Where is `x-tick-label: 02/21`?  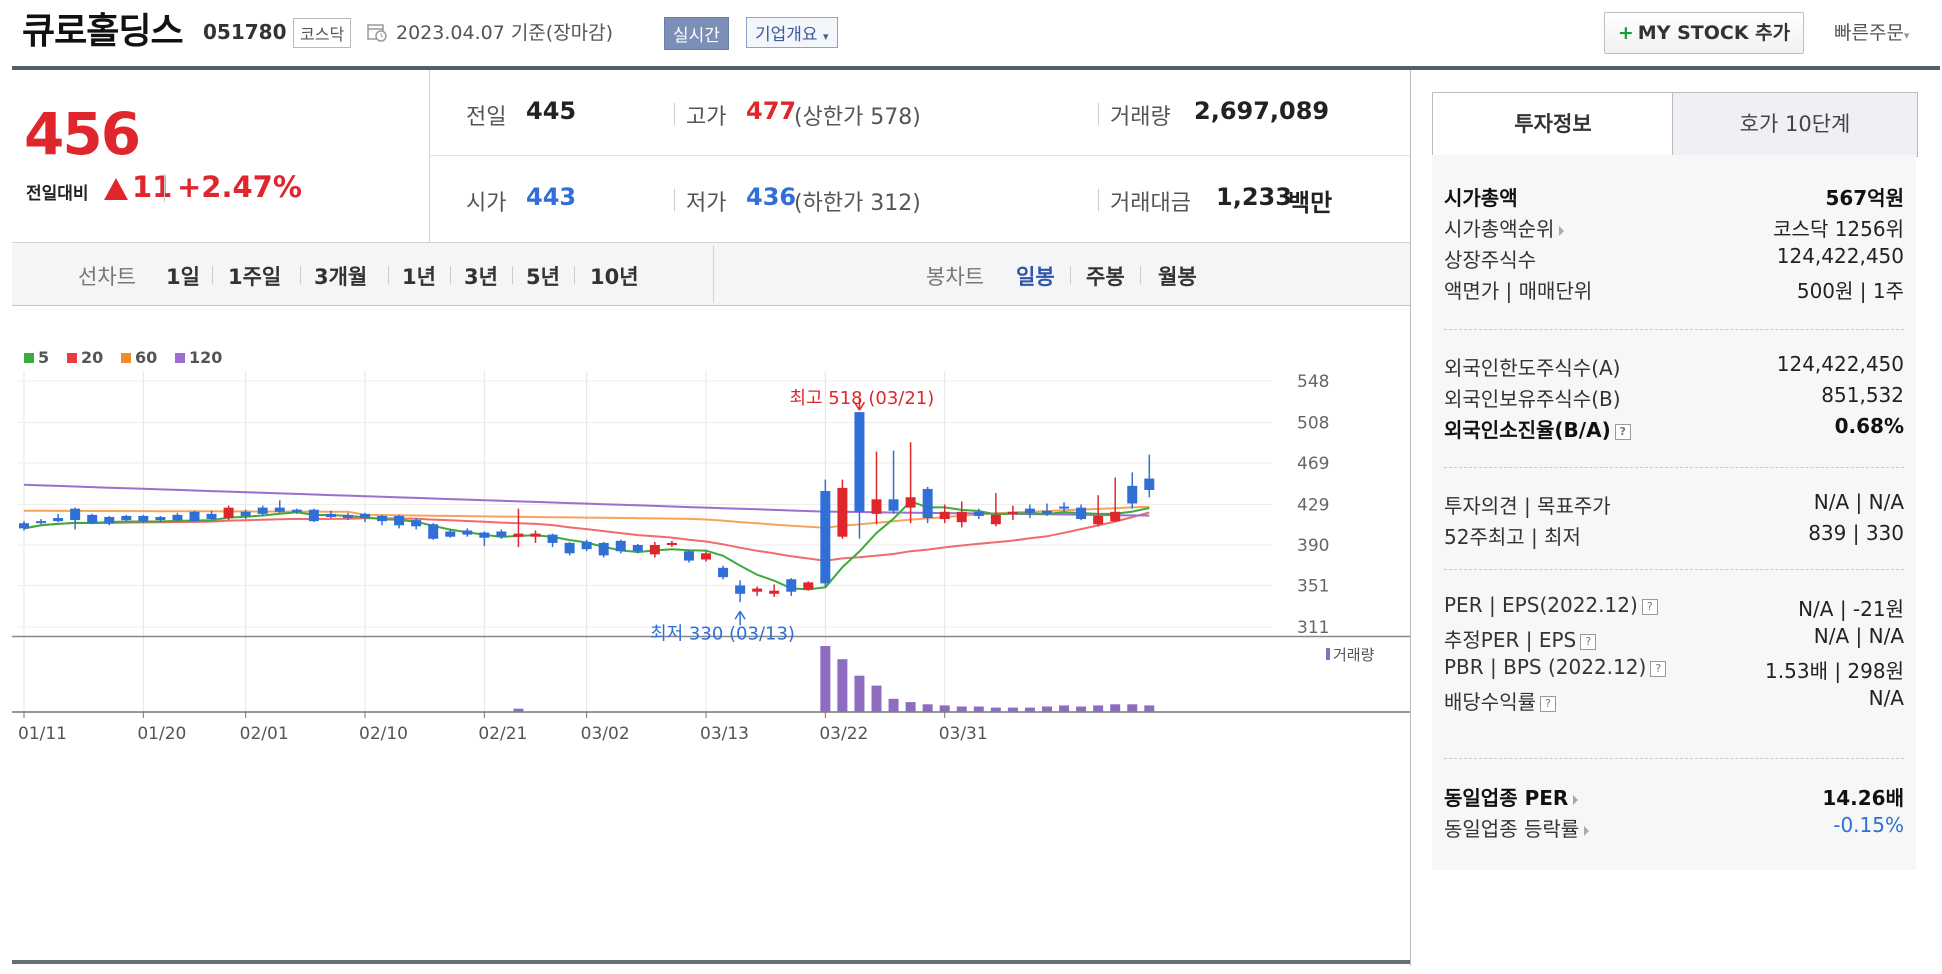 x-tick-label: 02/21 is located at coordinates (502, 734).